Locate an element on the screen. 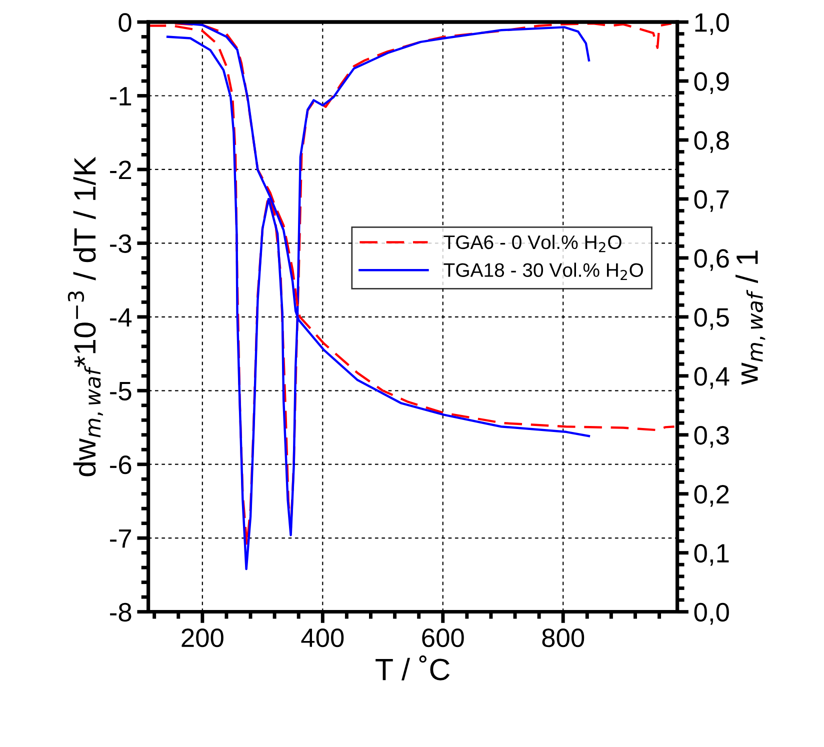 The width and height of the screenshot is (824, 747). legend-label: TGA18 - 30 Vol.% H$_{2}$O is located at coordinates (544, 271).